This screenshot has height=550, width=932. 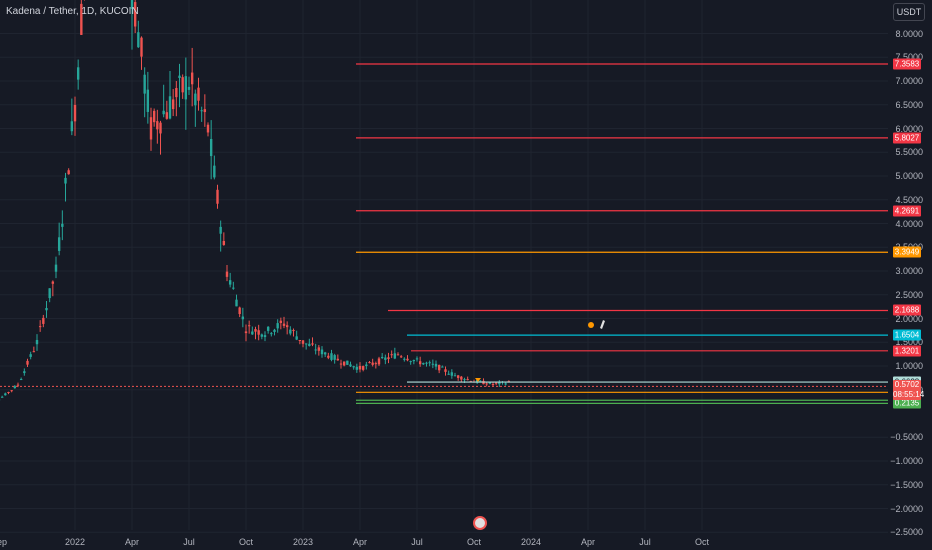 I want to click on chart-title: Kadena / Tether, 1D, KUCOIN, so click(x=72, y=11).